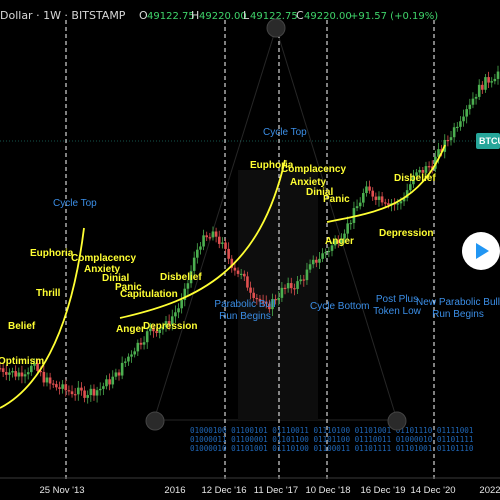 The image size is (500, 500). What do you see at coordinates (394, 16) in the screenshot?
I see `header-change: +91.57 (+0.19%)` at bounding box center [394, 16].